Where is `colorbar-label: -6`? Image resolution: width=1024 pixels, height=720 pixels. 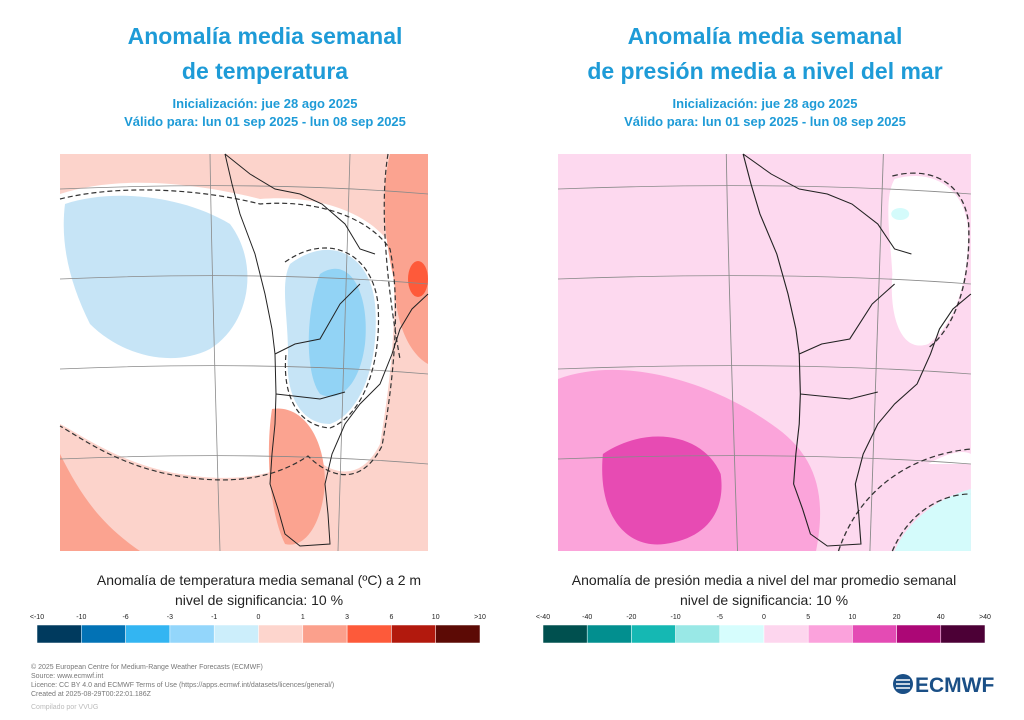
colorbar-label: -6 is located at coordinates (125, 617).